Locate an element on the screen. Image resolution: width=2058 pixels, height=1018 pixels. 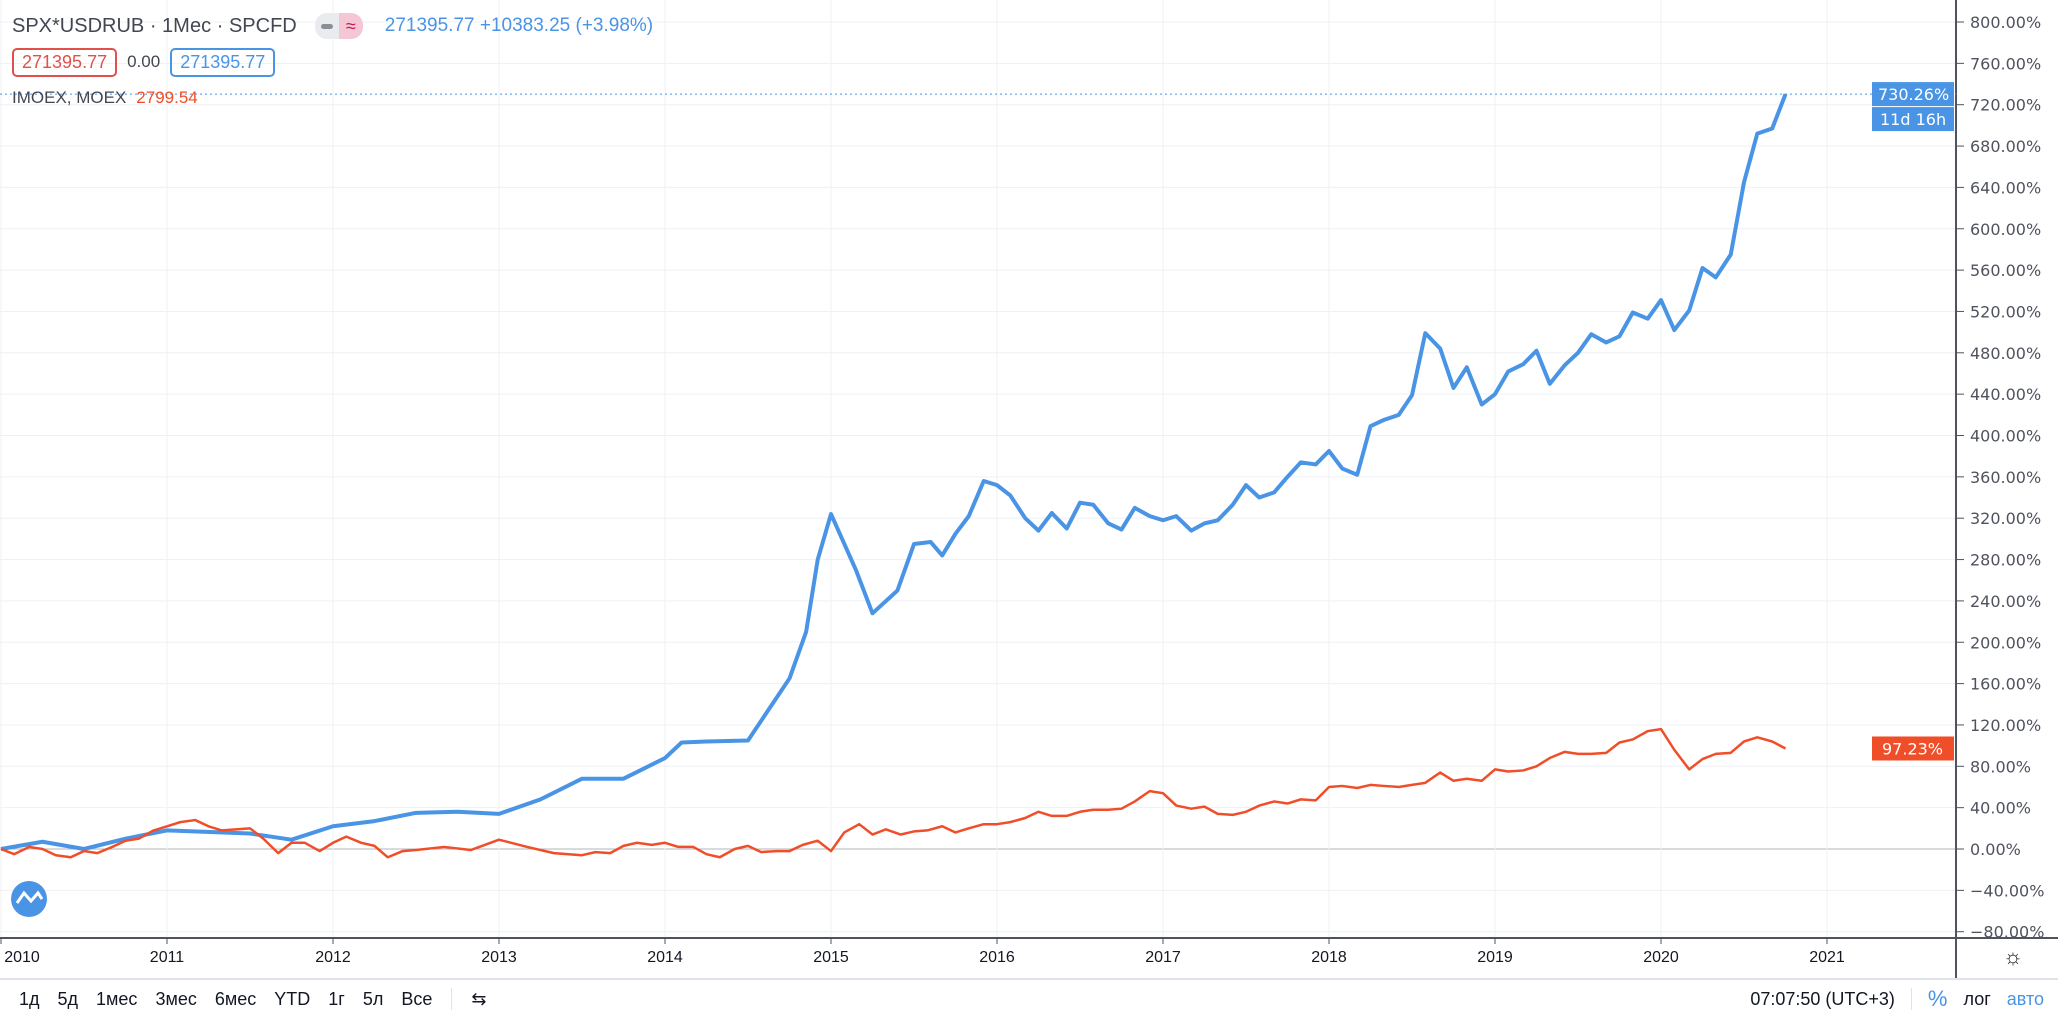
y-tick-label: 280.00% is located at coordinates (2005, 560).